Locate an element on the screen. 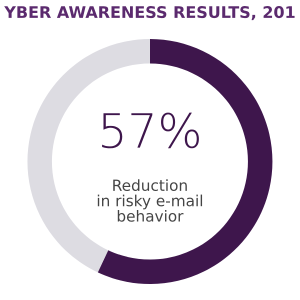  data-label: 57% is located at coordinates (150, 130).